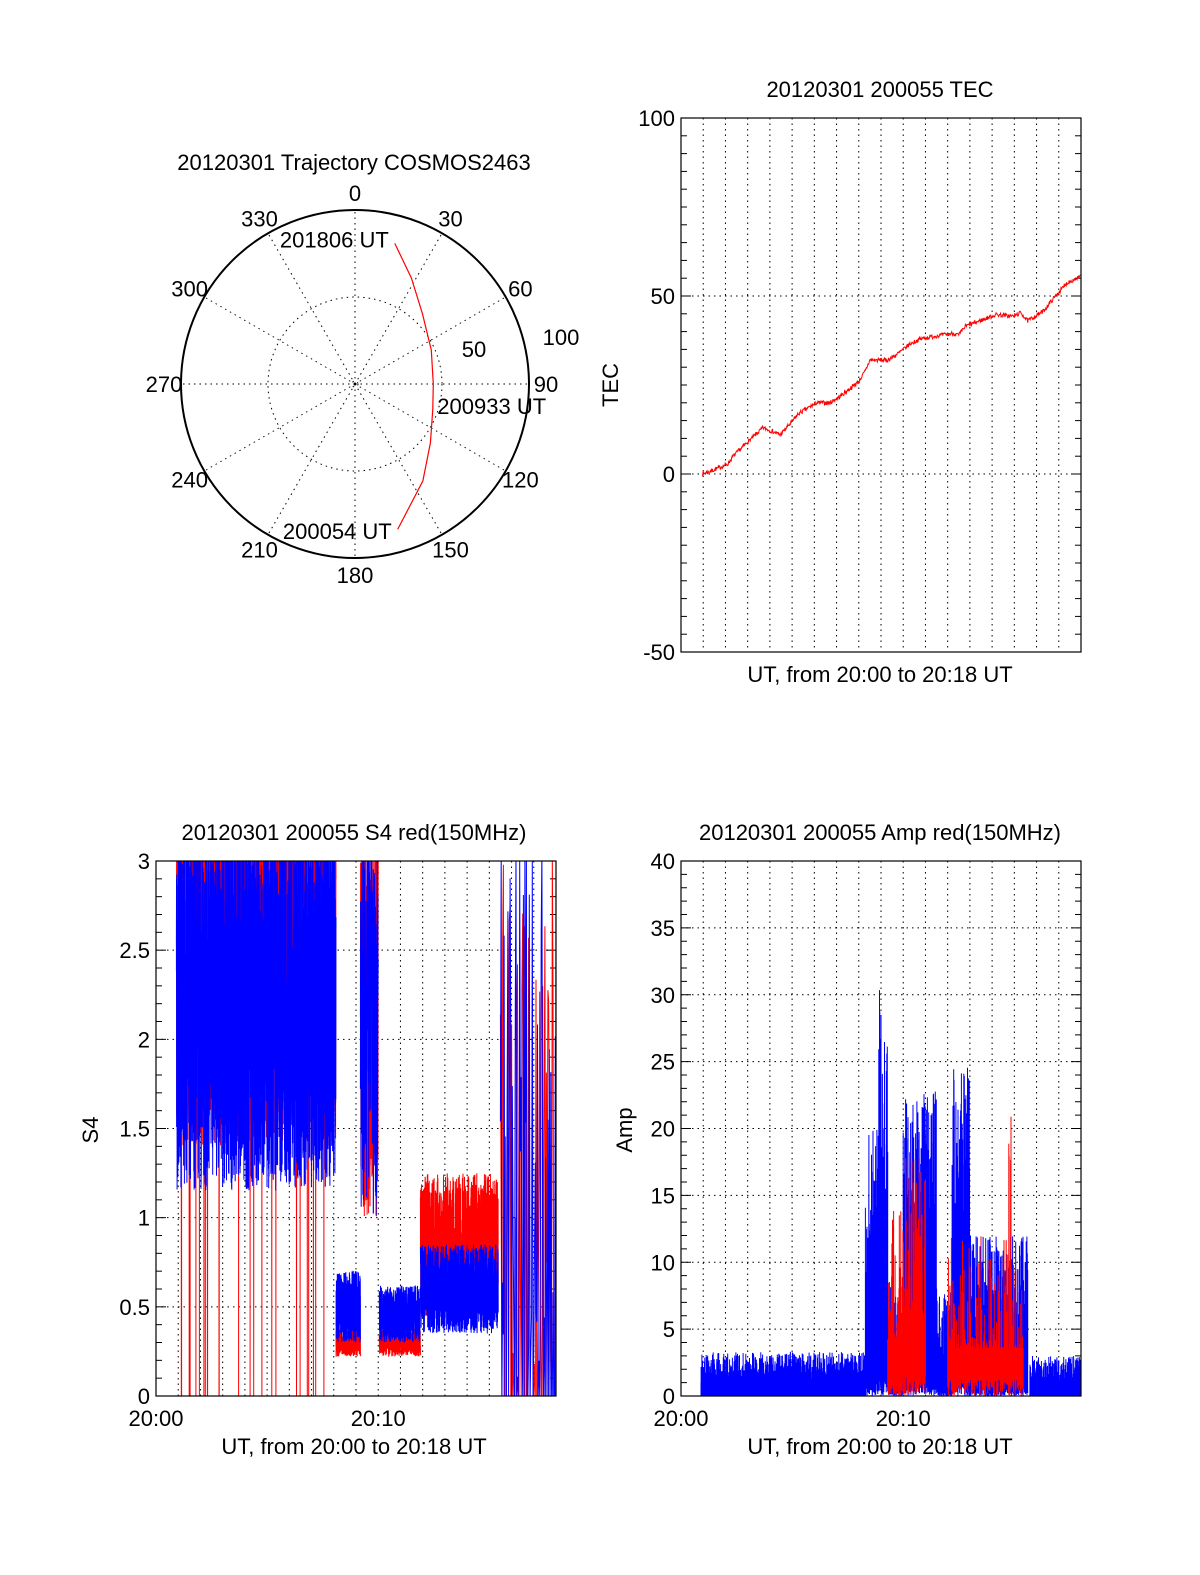 This screenshot has height=1575, width=1200. I want to click on y-tick-label: 1, so click(144, 1218).